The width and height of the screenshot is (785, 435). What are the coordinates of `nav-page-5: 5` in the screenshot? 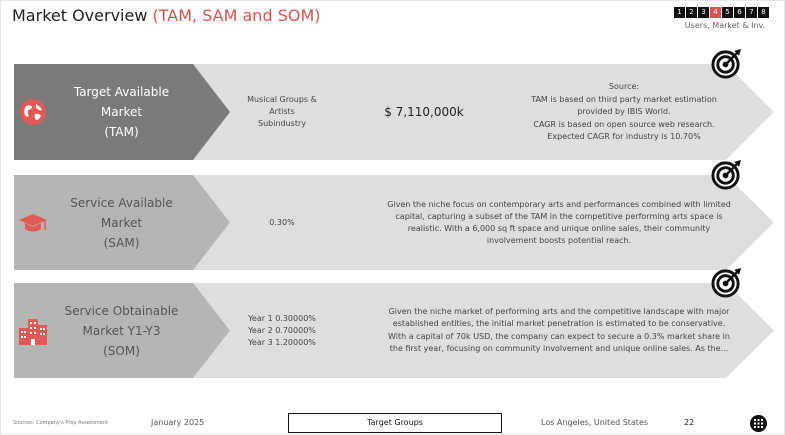 It's located at (727, 12).